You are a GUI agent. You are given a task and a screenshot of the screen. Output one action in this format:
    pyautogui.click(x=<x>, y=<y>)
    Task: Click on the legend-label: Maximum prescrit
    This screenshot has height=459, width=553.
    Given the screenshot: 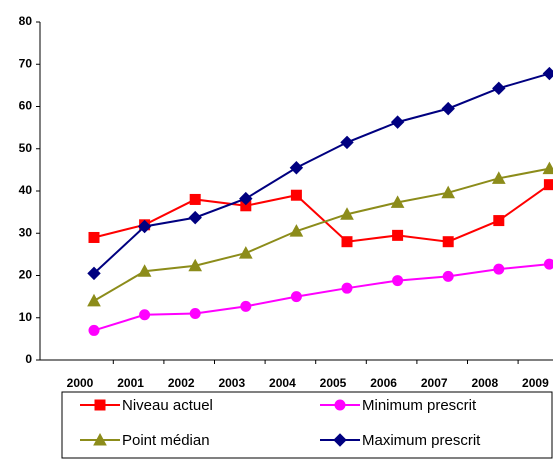 What is the action you would take?
    pyautogui.click(x=421, y=440)
    